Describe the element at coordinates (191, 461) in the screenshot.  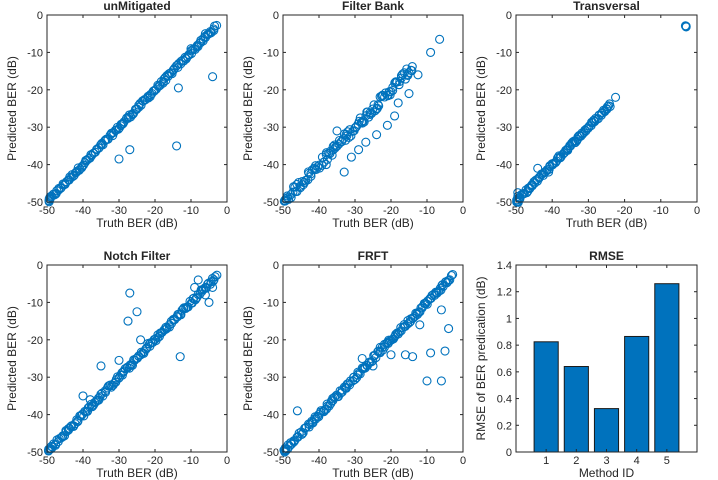
I see `x-tick-label: -10` at that location.